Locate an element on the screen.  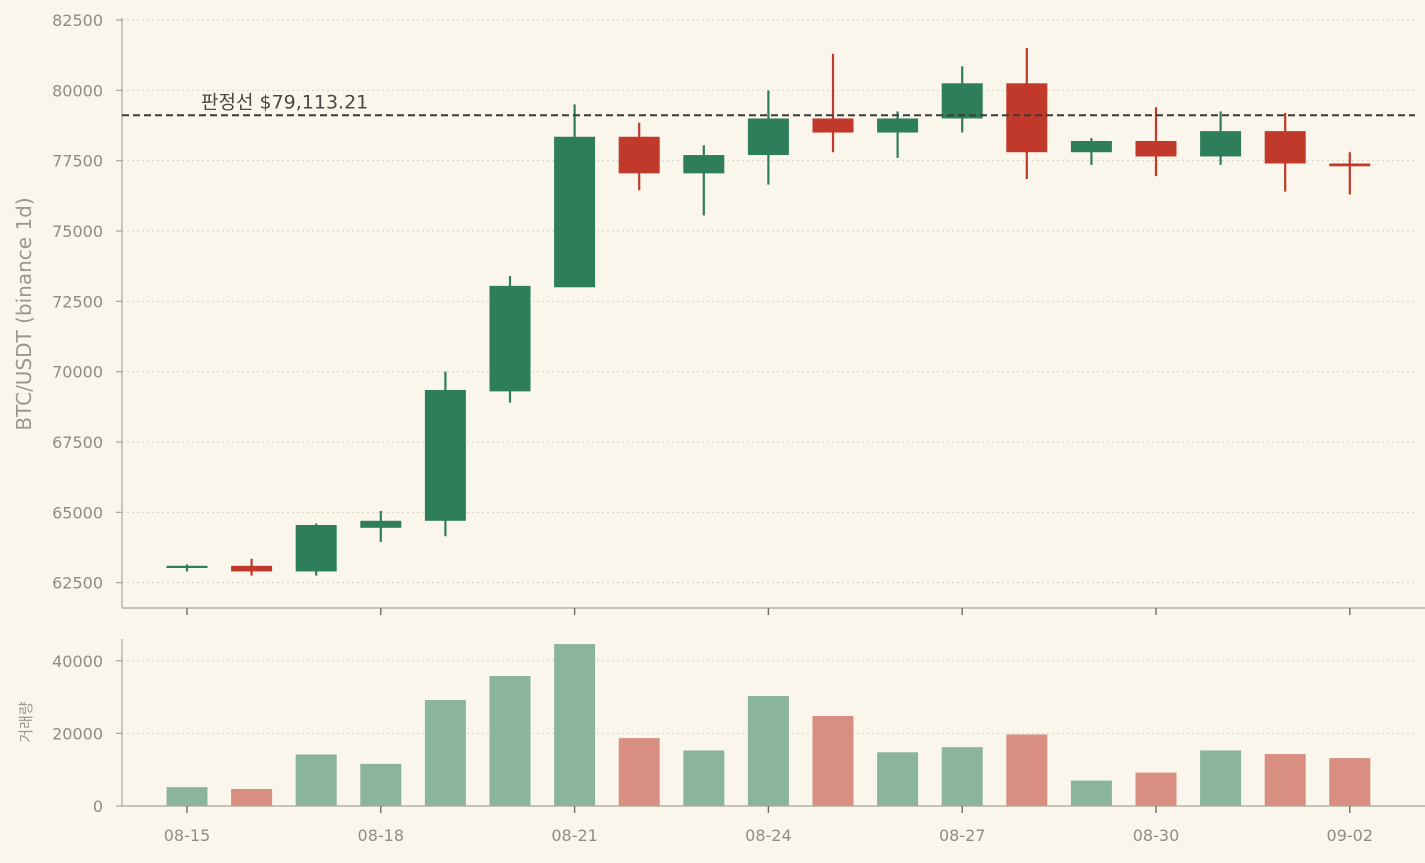
x-tick-label: 08-15 is located at coordinates (187, 835).